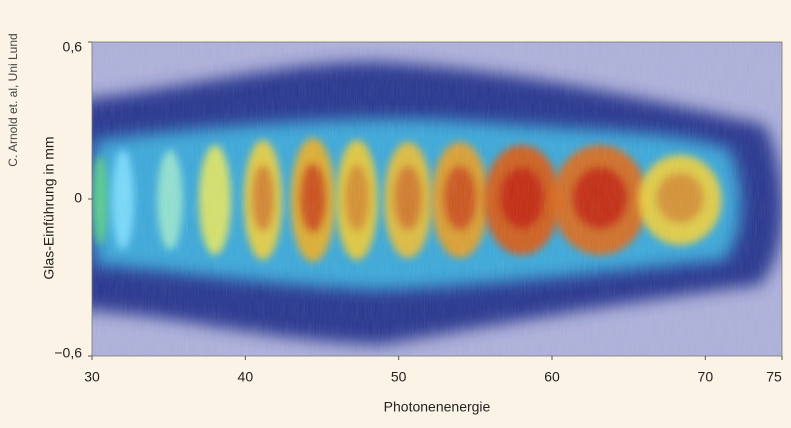 This screenshot has height=428, width=791. Describe the element at coordinates (706, 377) in the screenshot. I see `x-tick-label: 70` at that location.